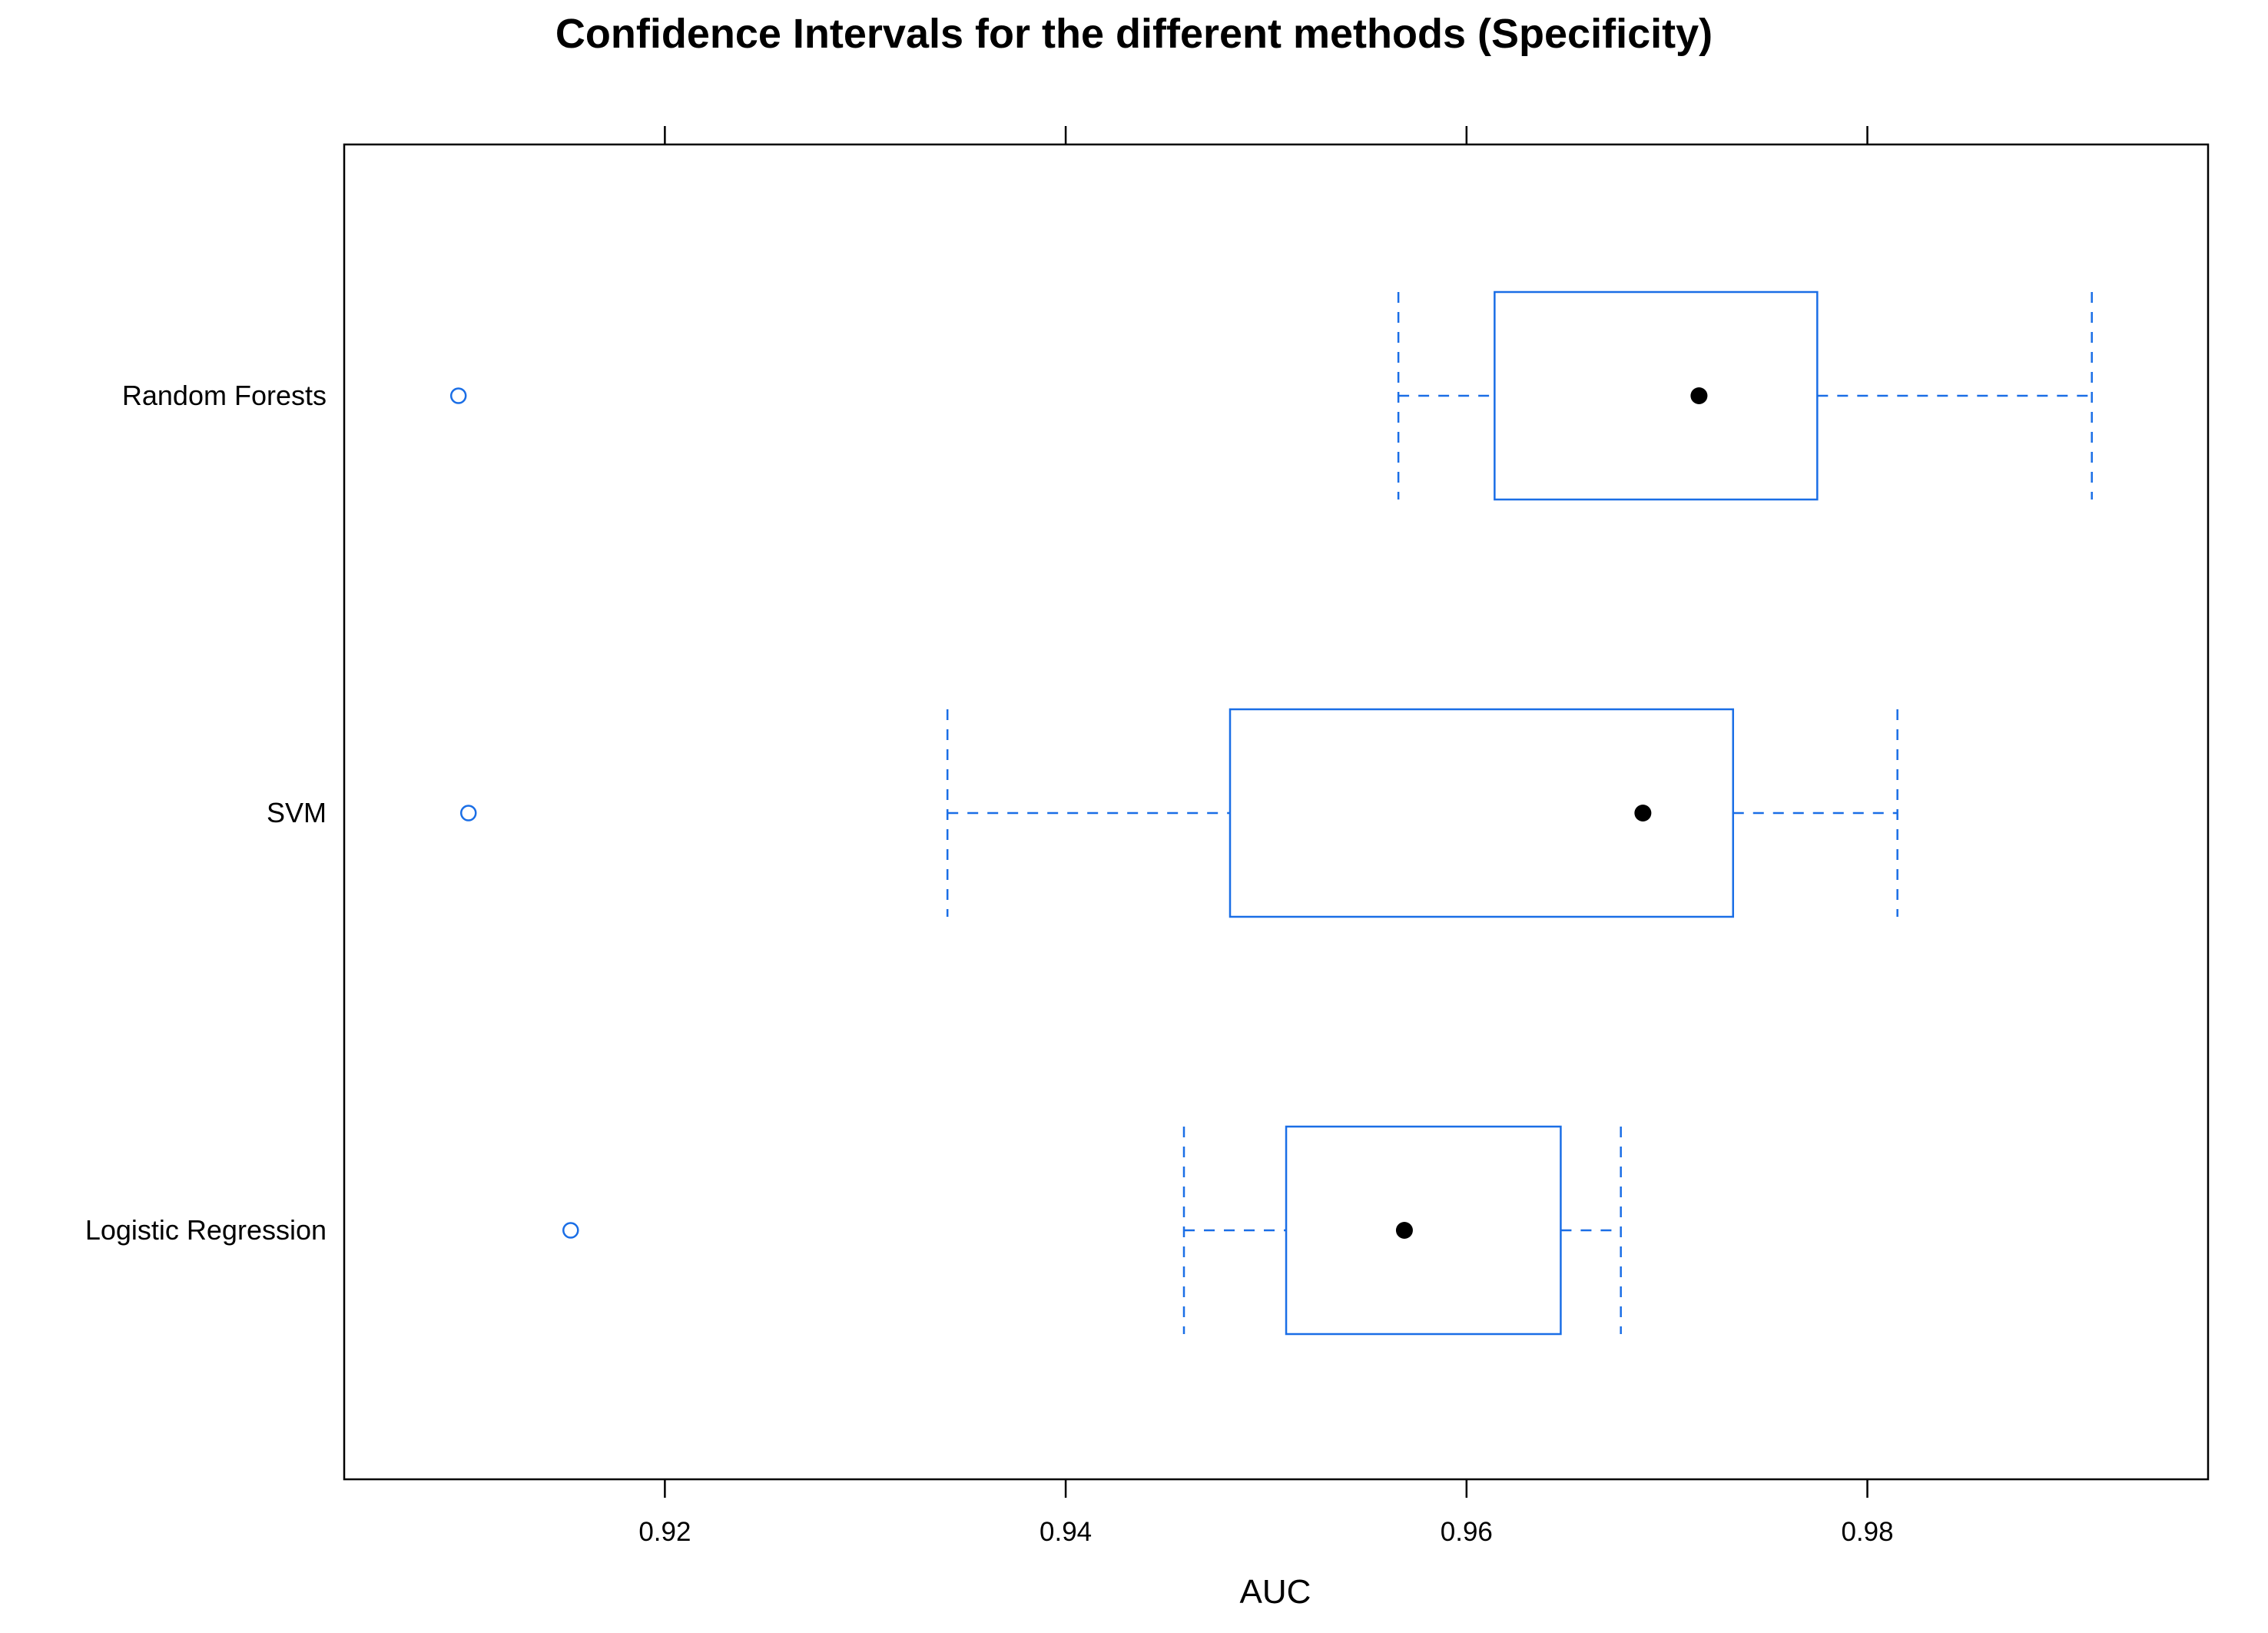  Describe the element at coordinates (1066, 1532) in the screenshot. I see `x-tick-label: 0.94` at that location.